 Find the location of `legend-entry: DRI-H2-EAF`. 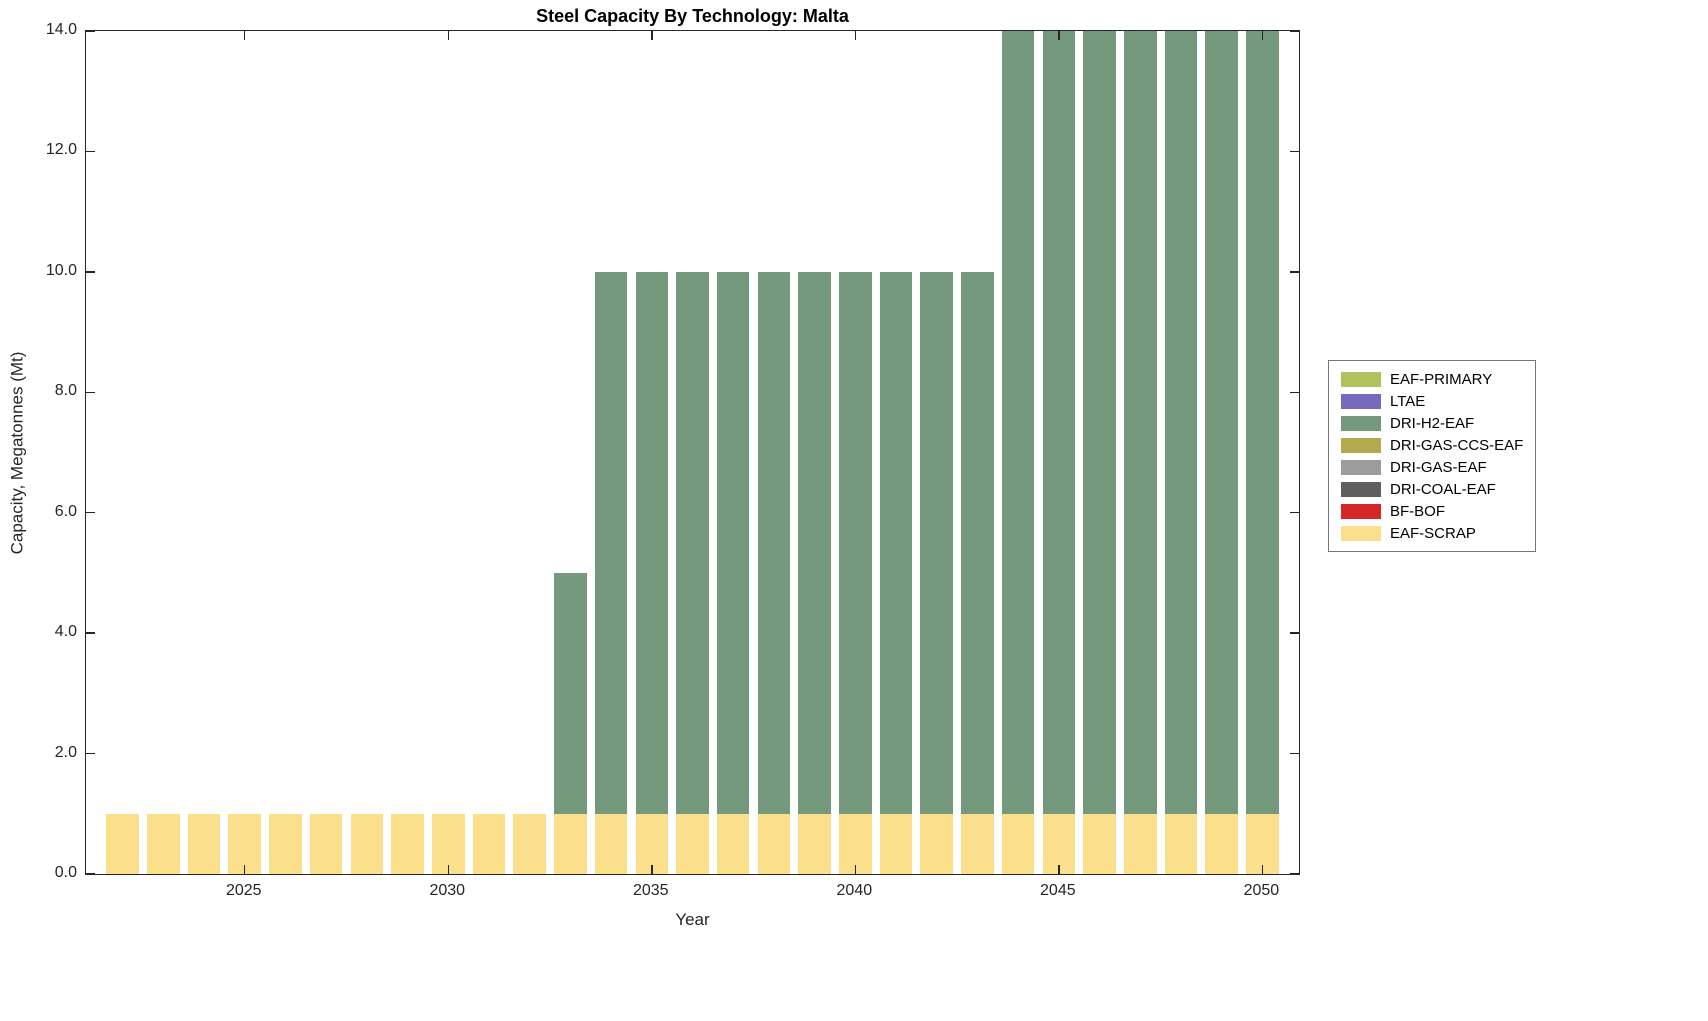

legend-entry: DRI-H2-EAF is located at coordinates (1432, 423).